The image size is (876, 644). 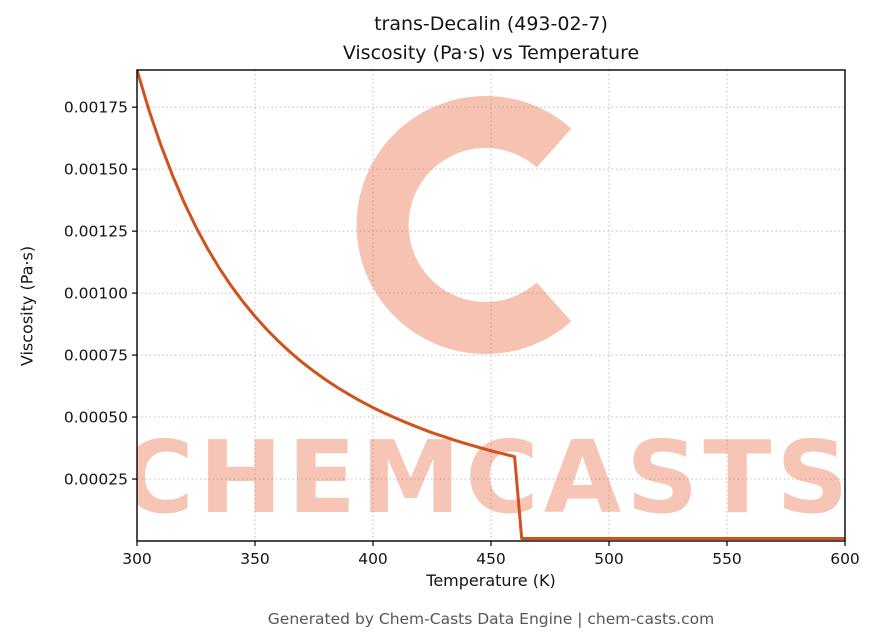 What do you see at coordinates (96, 356) in the screenshot?
I see `y-tick-label: 0.00075` at bounding box center [96, 356].